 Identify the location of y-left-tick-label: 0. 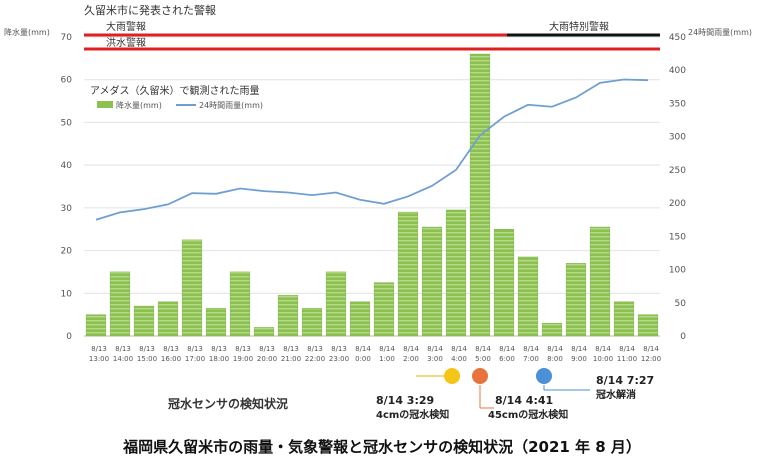
(69, 337).